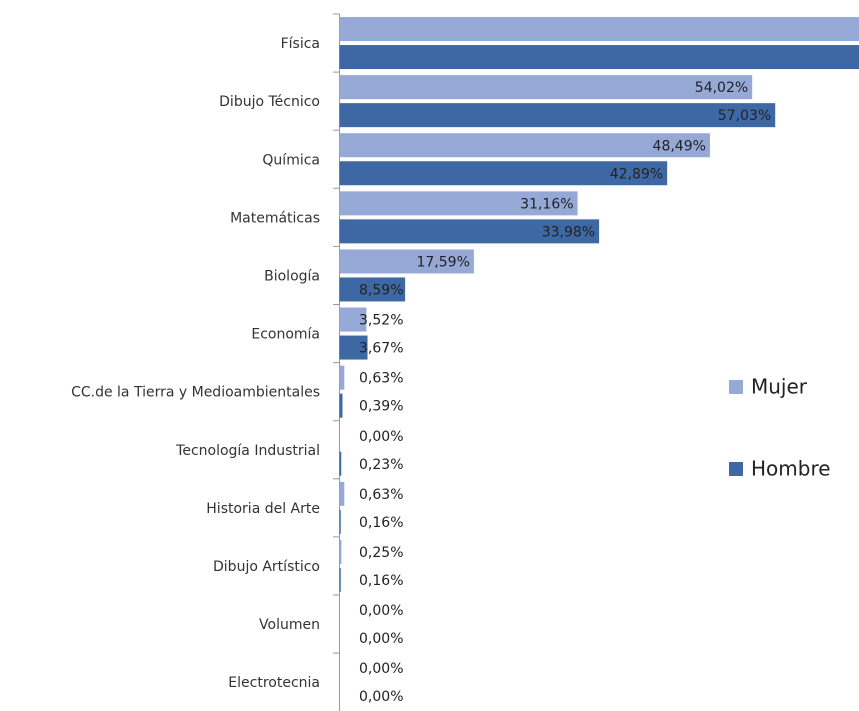 This screenshot has height=711, width=859. I want to click on value-label: 54,02%, so click(721, 88).